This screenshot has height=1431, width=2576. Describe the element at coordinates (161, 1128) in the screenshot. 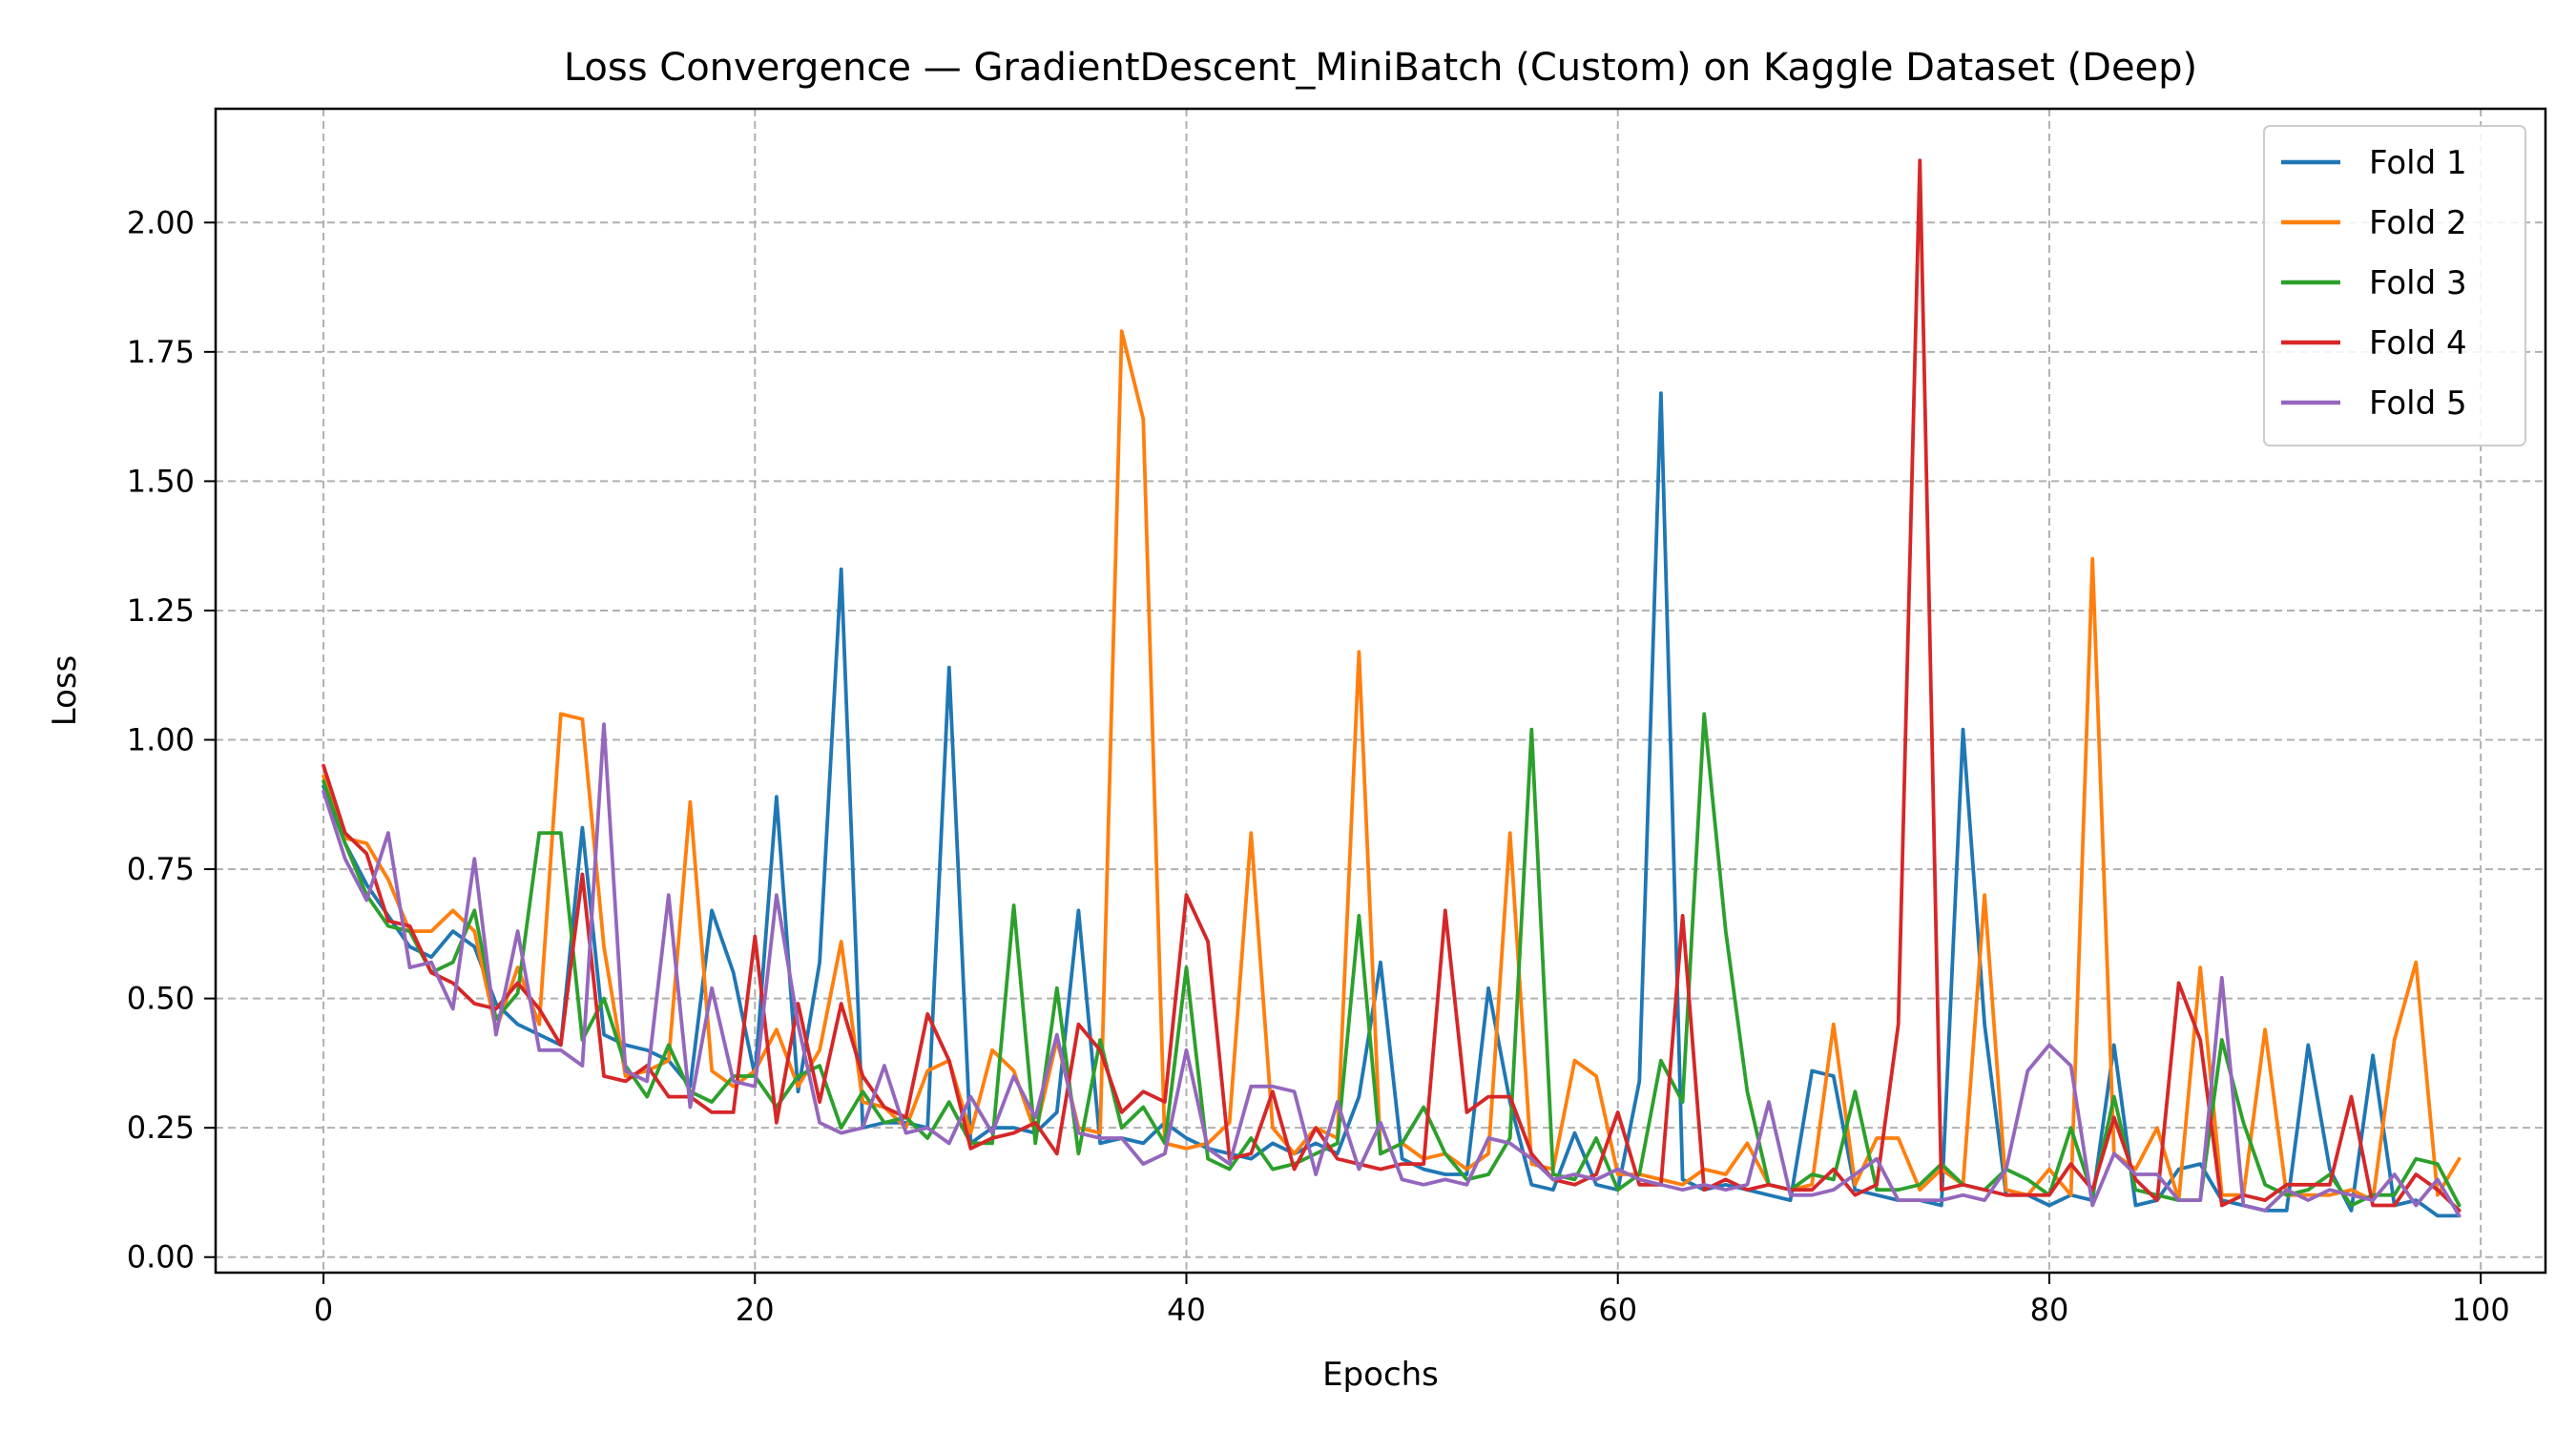

I see `y-tick-label: 0.25` at that location.